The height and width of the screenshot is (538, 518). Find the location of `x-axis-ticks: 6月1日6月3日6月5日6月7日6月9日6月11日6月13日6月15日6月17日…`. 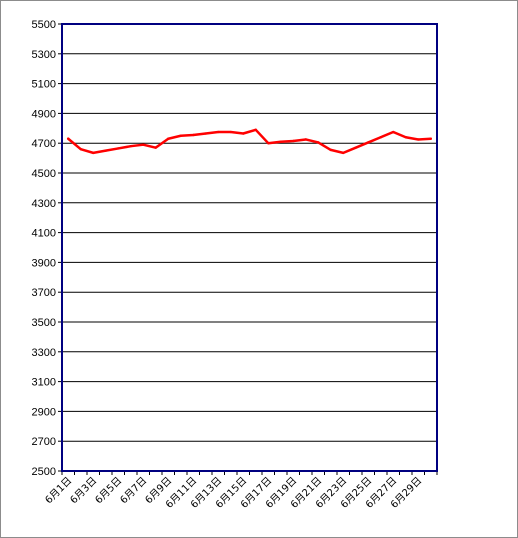

x-axis-ticks: 6月1日6月3日6月5日6月7日6月9日6月11日6月13日6月15日6月17日… is located at coordinates (240, 491).